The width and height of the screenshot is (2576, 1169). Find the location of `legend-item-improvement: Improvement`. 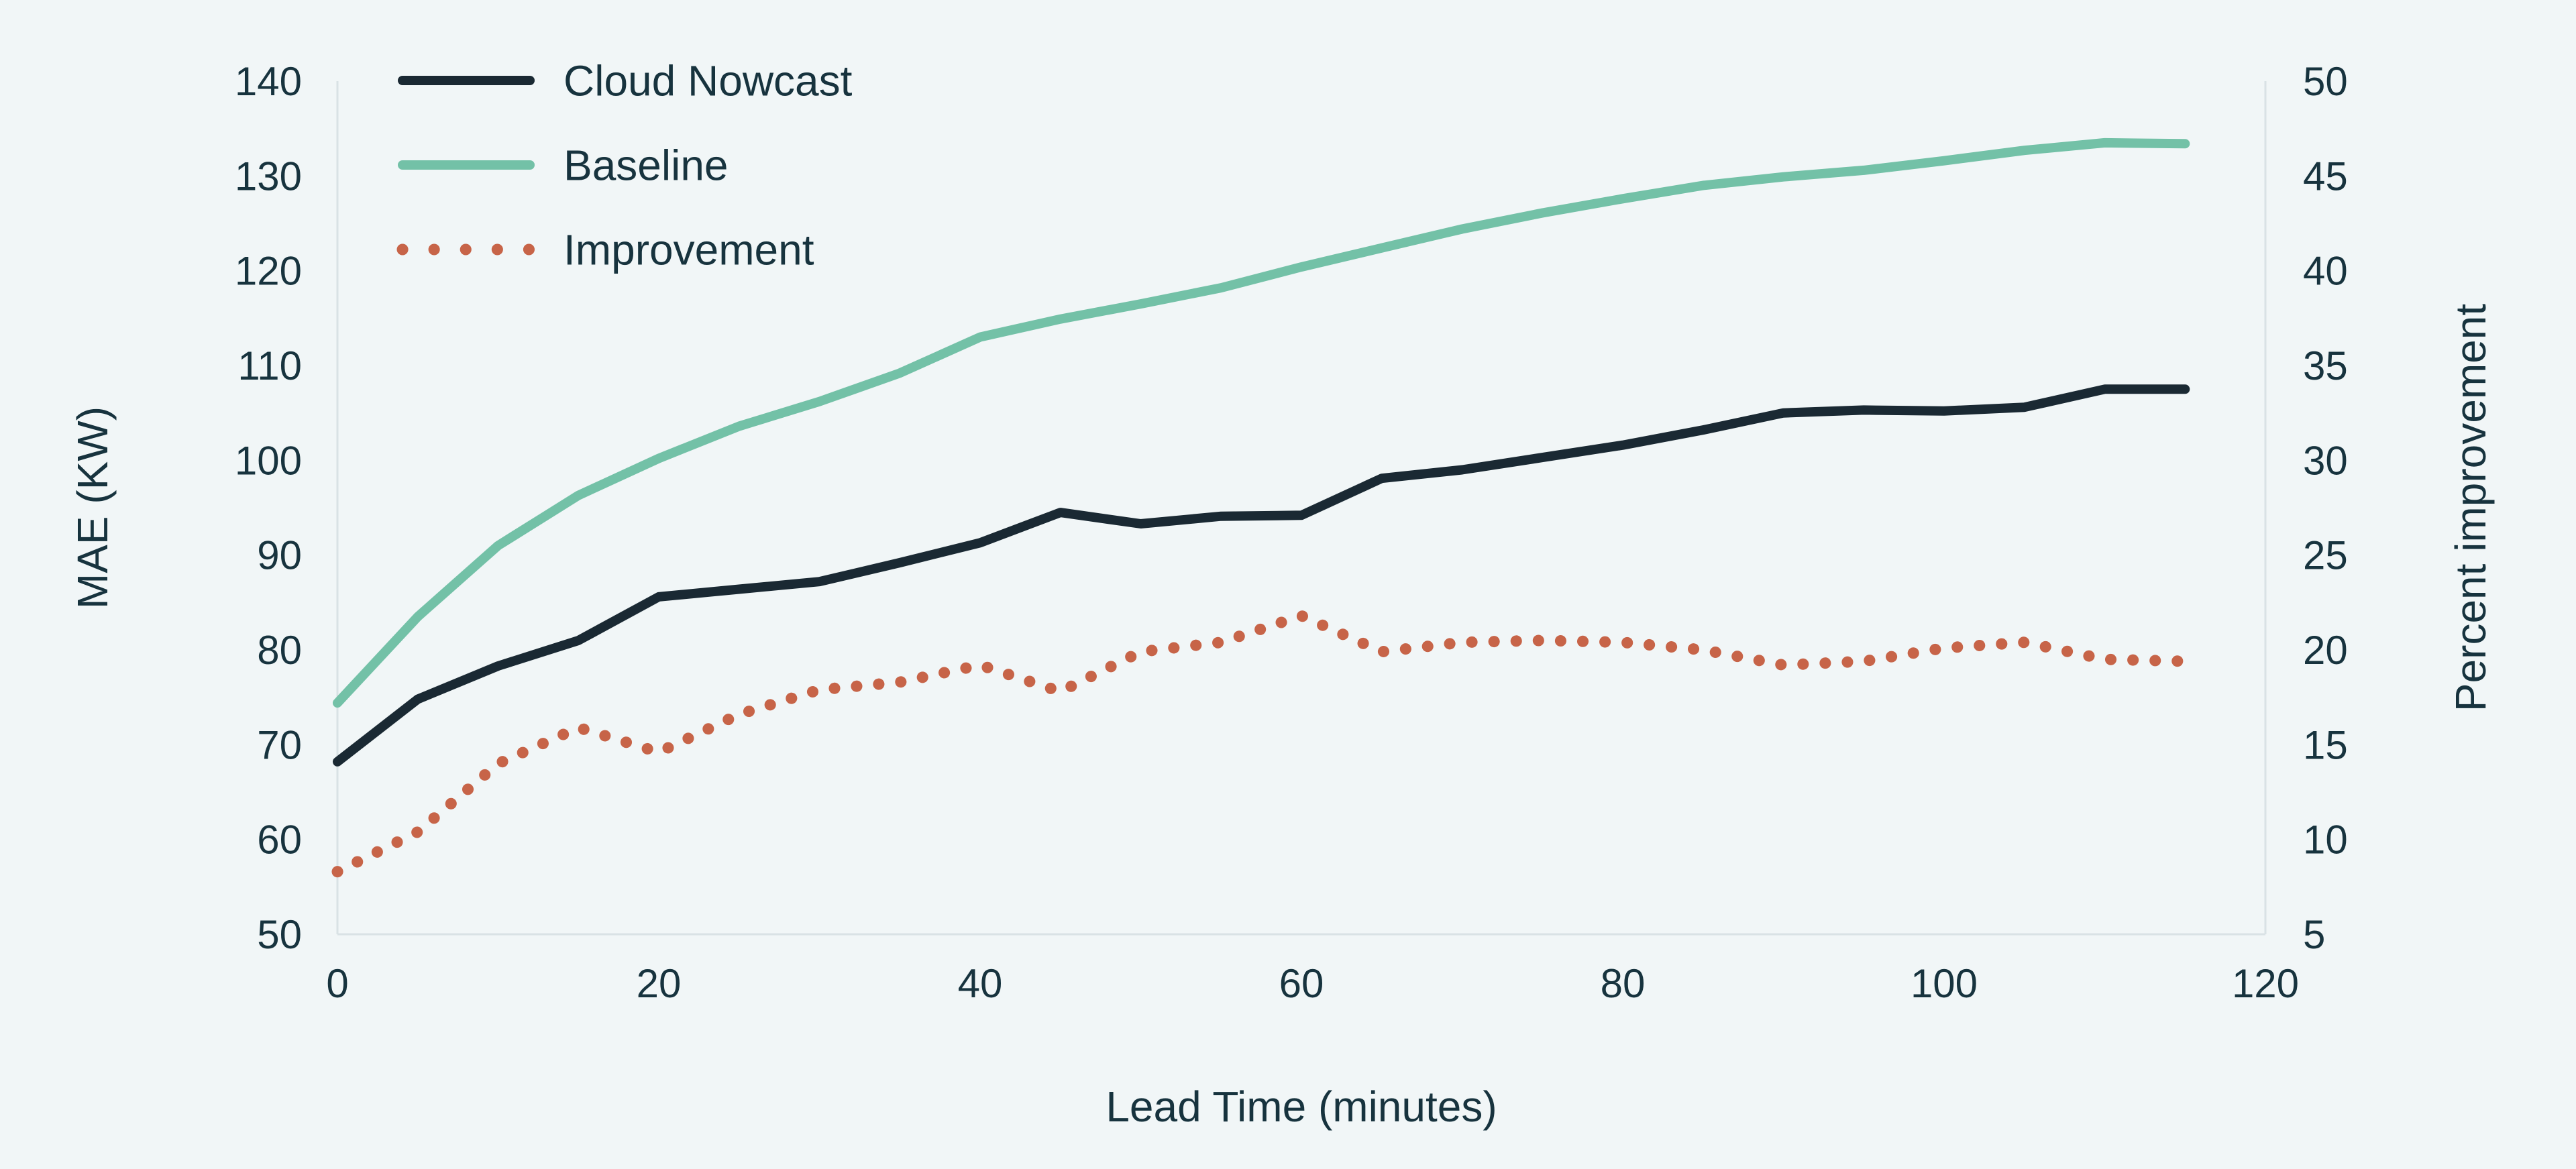

legend-item-improvement: Improvement is located at coordinates (605, 250).